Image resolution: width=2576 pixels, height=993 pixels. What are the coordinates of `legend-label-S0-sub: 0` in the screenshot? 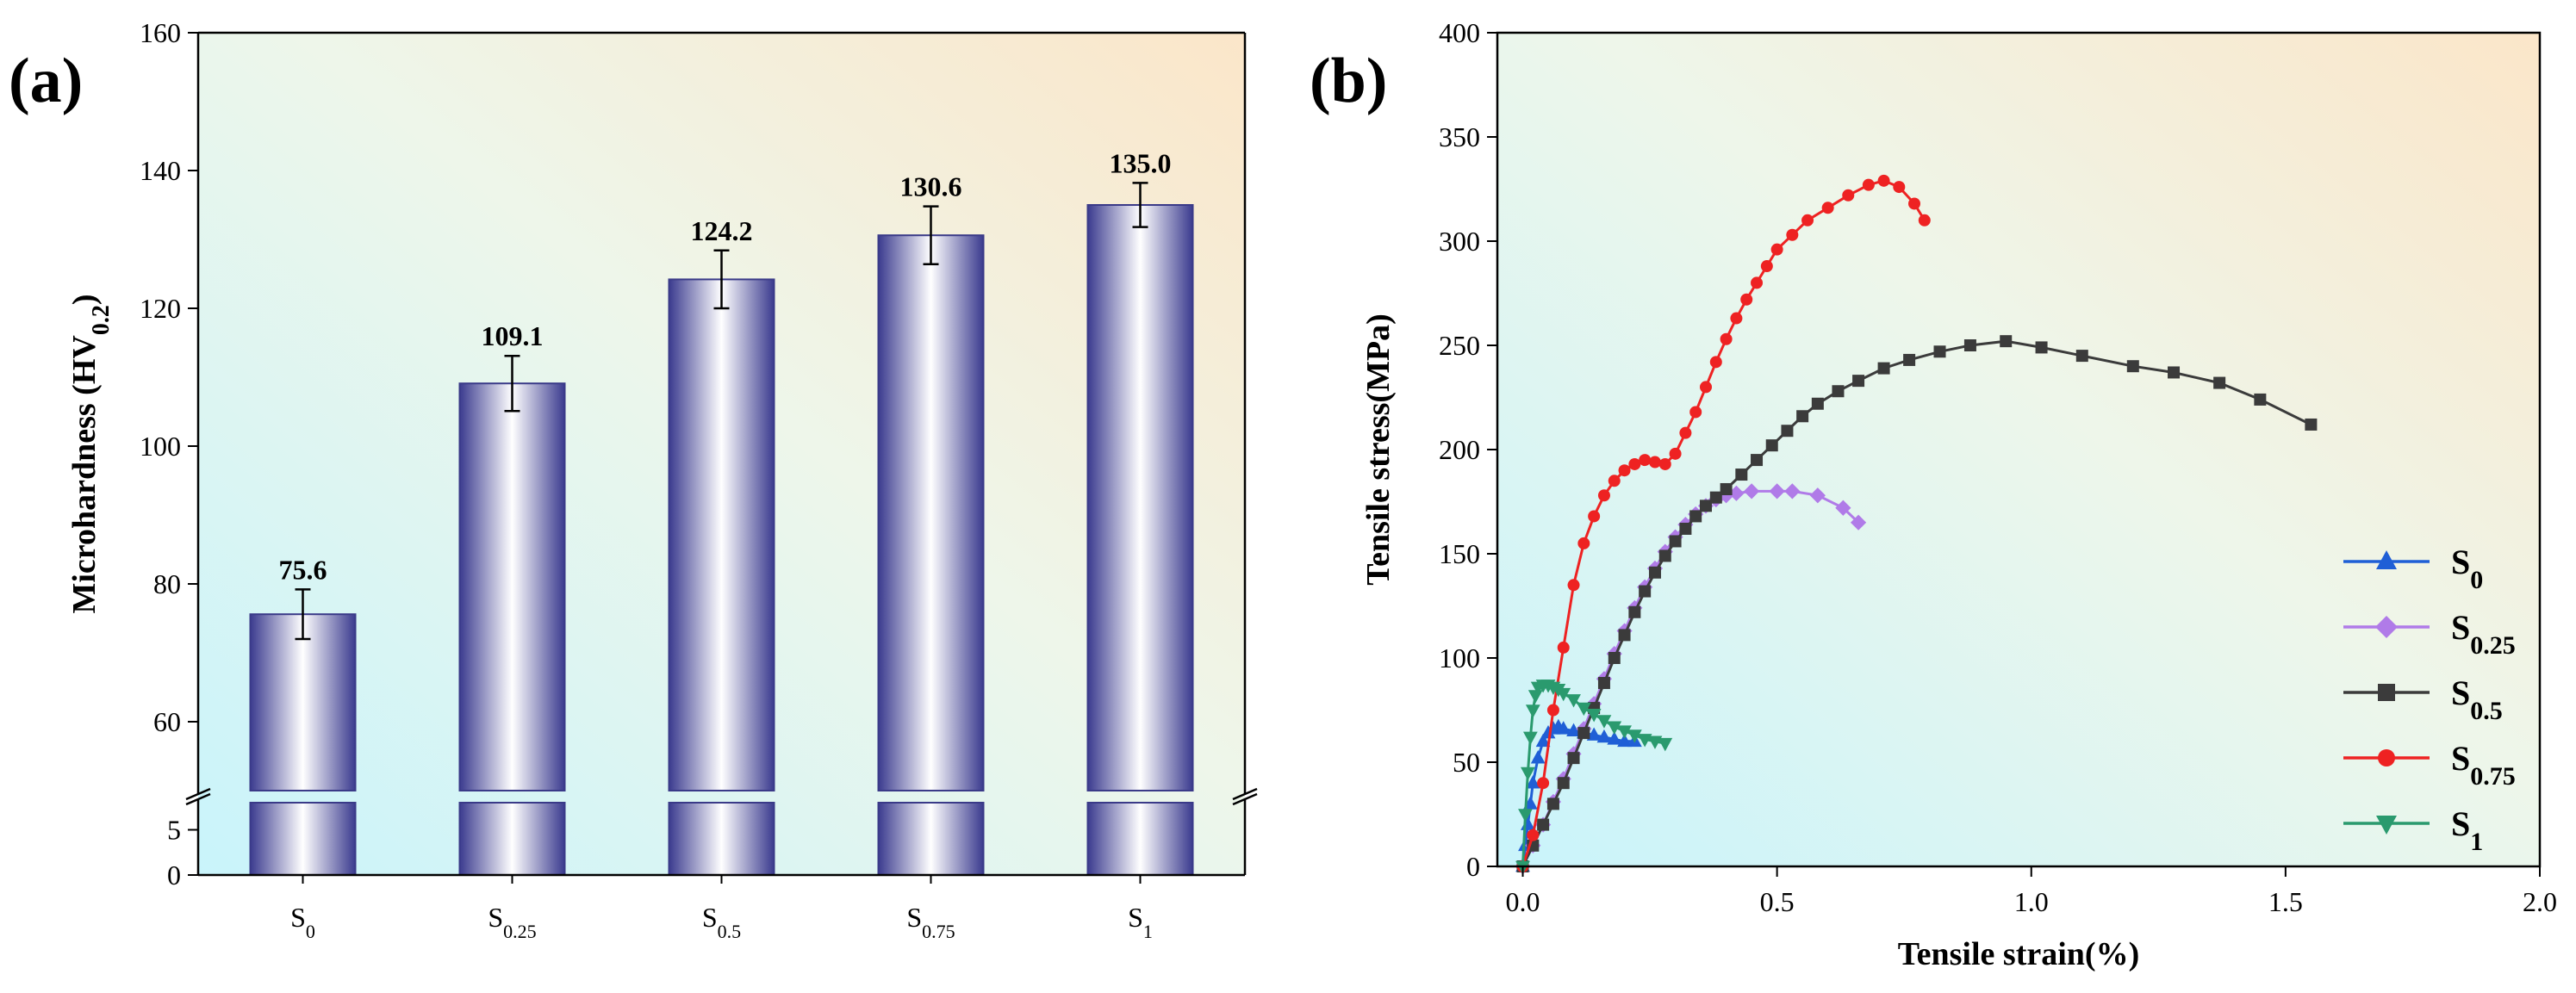 It's located at (2477, 580).